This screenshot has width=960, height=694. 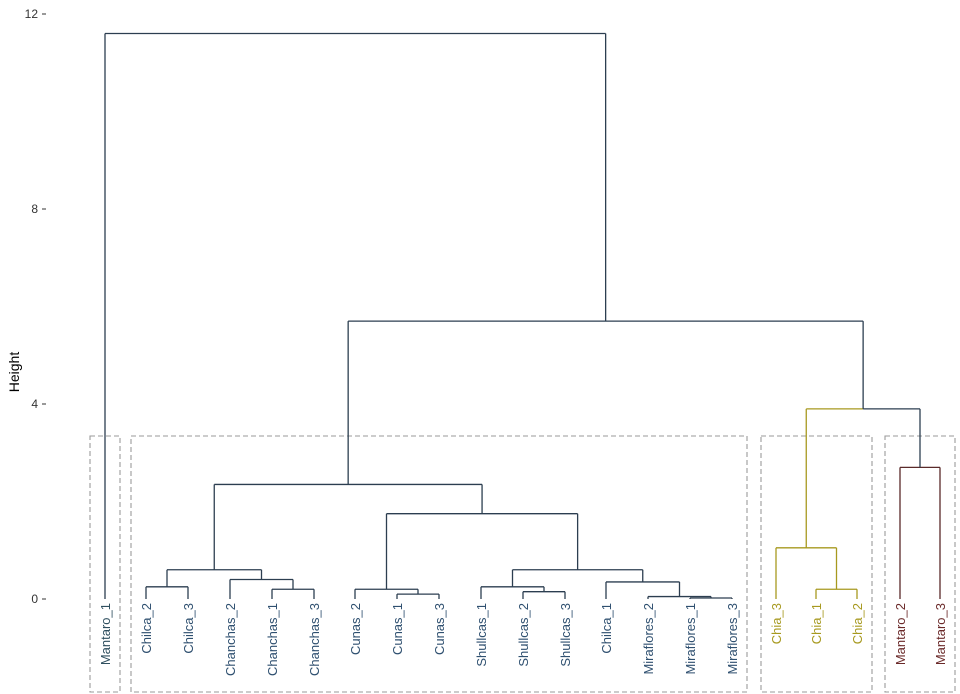 What do you see at coordinates (34, 599) in the screenshot?
I see `y-tick-label: 0` at bounding box center [34, 599].